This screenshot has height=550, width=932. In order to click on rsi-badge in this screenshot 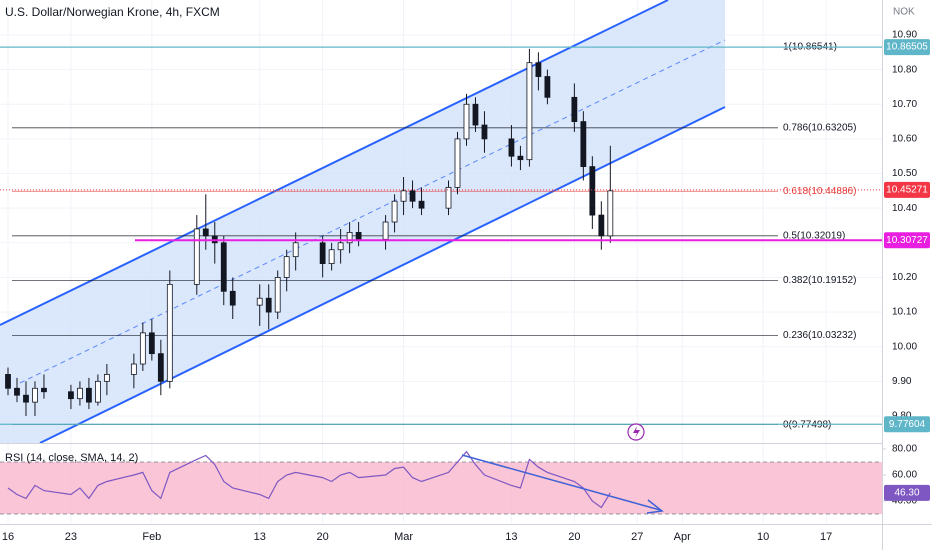, I will do `click(907, 492)`.